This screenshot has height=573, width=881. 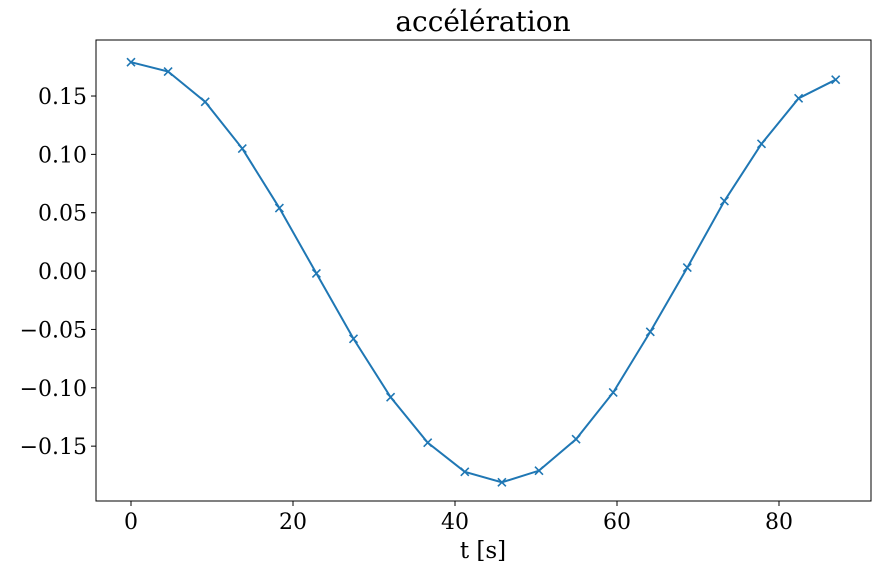 I want to click on y-tick-label: −0.15, so click(x=53, y=447).